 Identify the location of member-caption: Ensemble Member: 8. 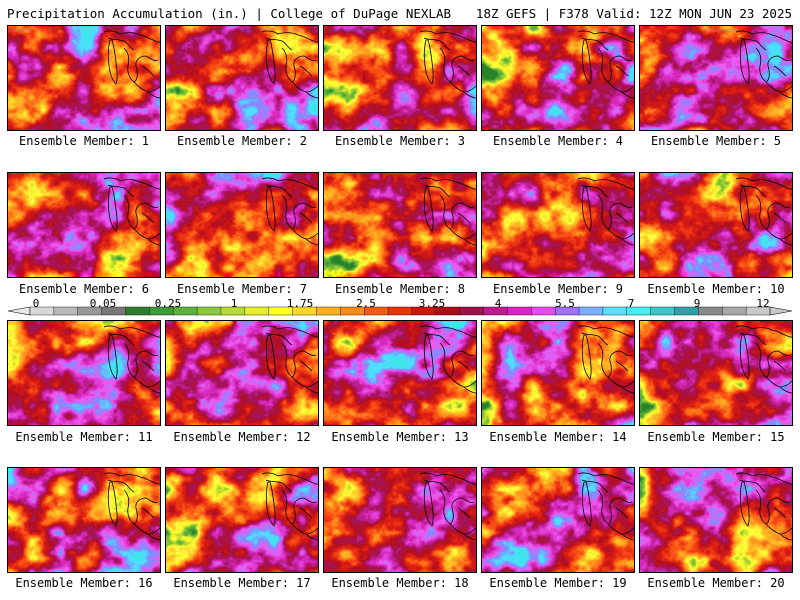
(400, 289).